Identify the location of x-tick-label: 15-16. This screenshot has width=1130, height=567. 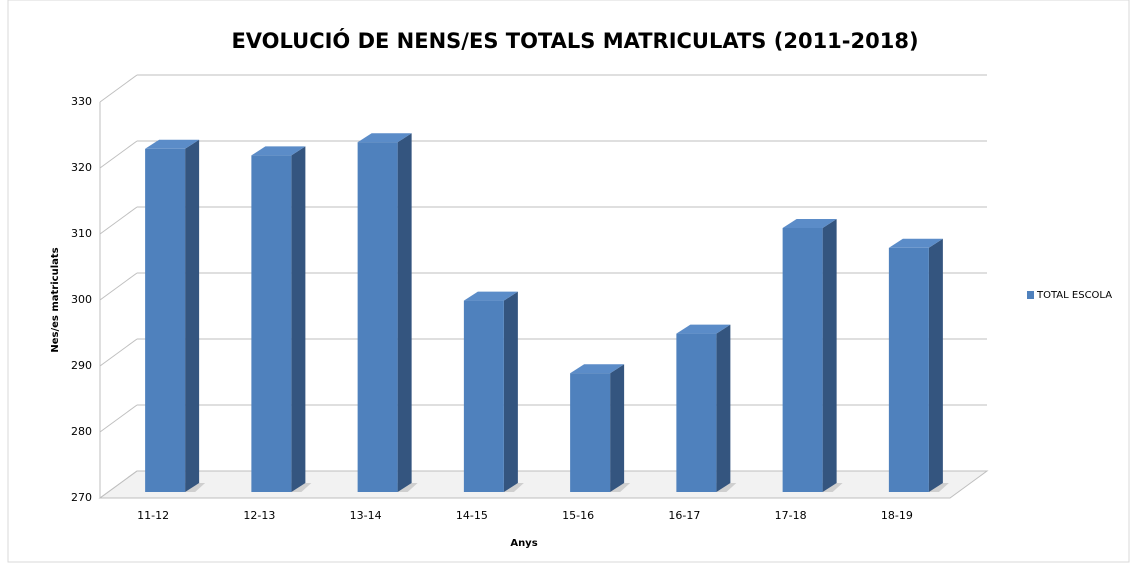
(578, 515).